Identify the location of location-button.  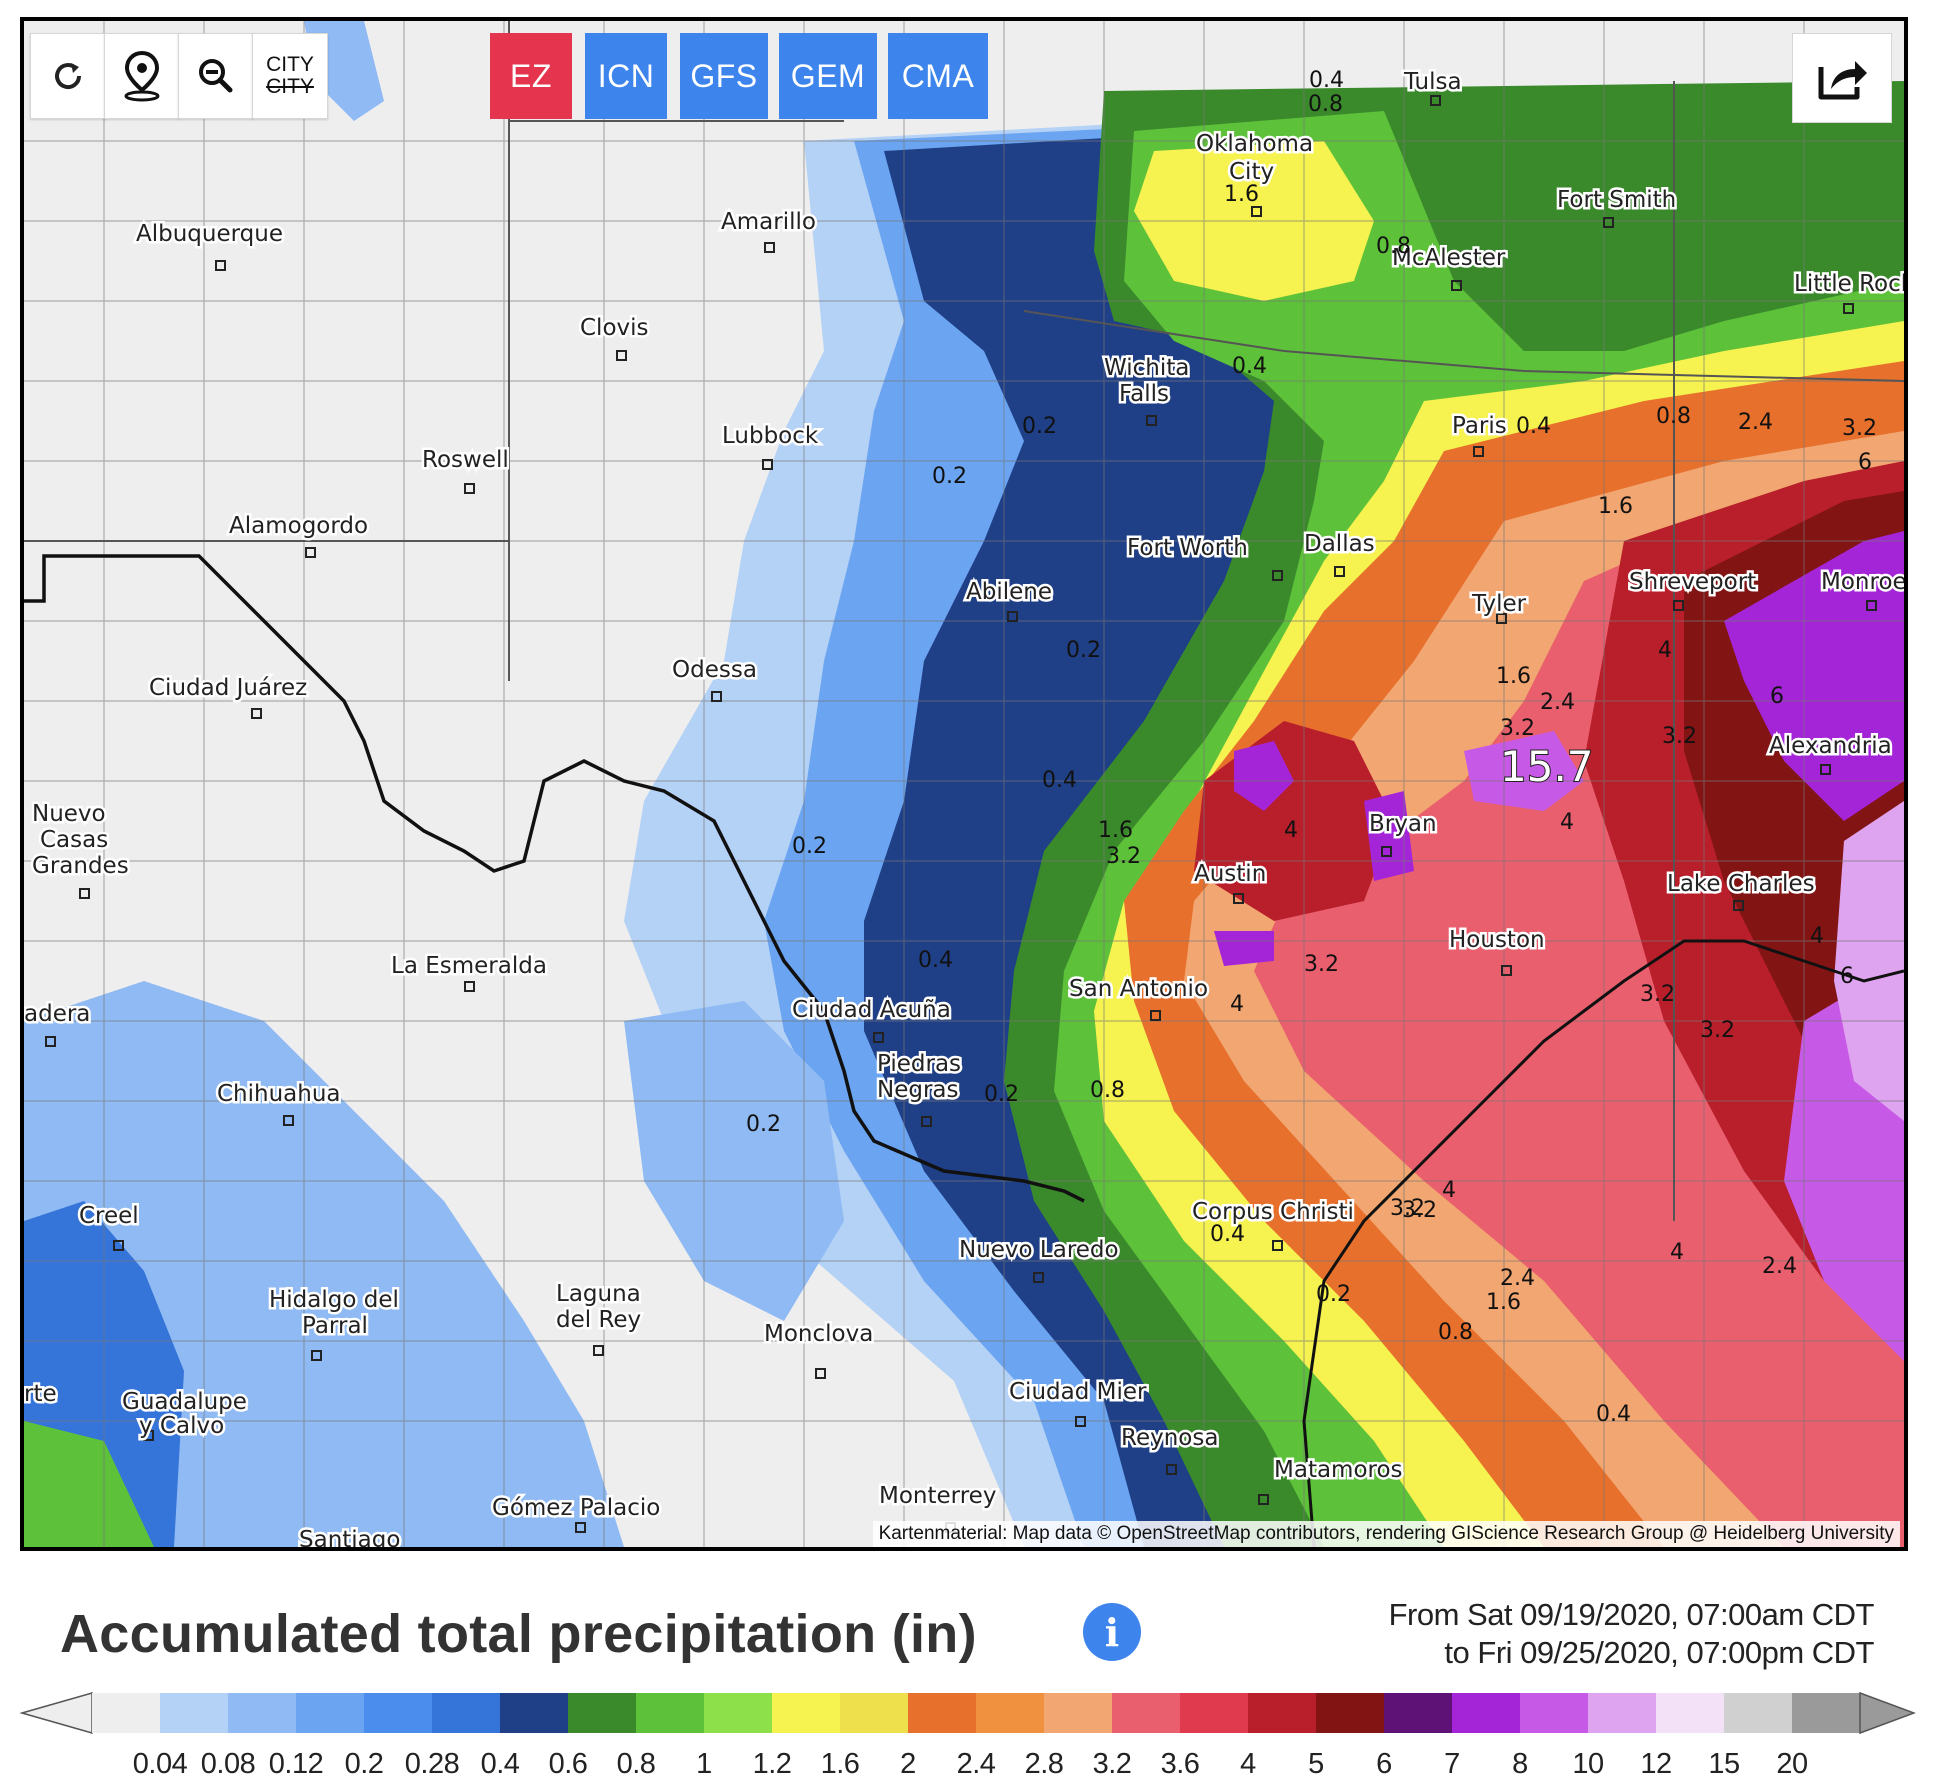
(142, 76).